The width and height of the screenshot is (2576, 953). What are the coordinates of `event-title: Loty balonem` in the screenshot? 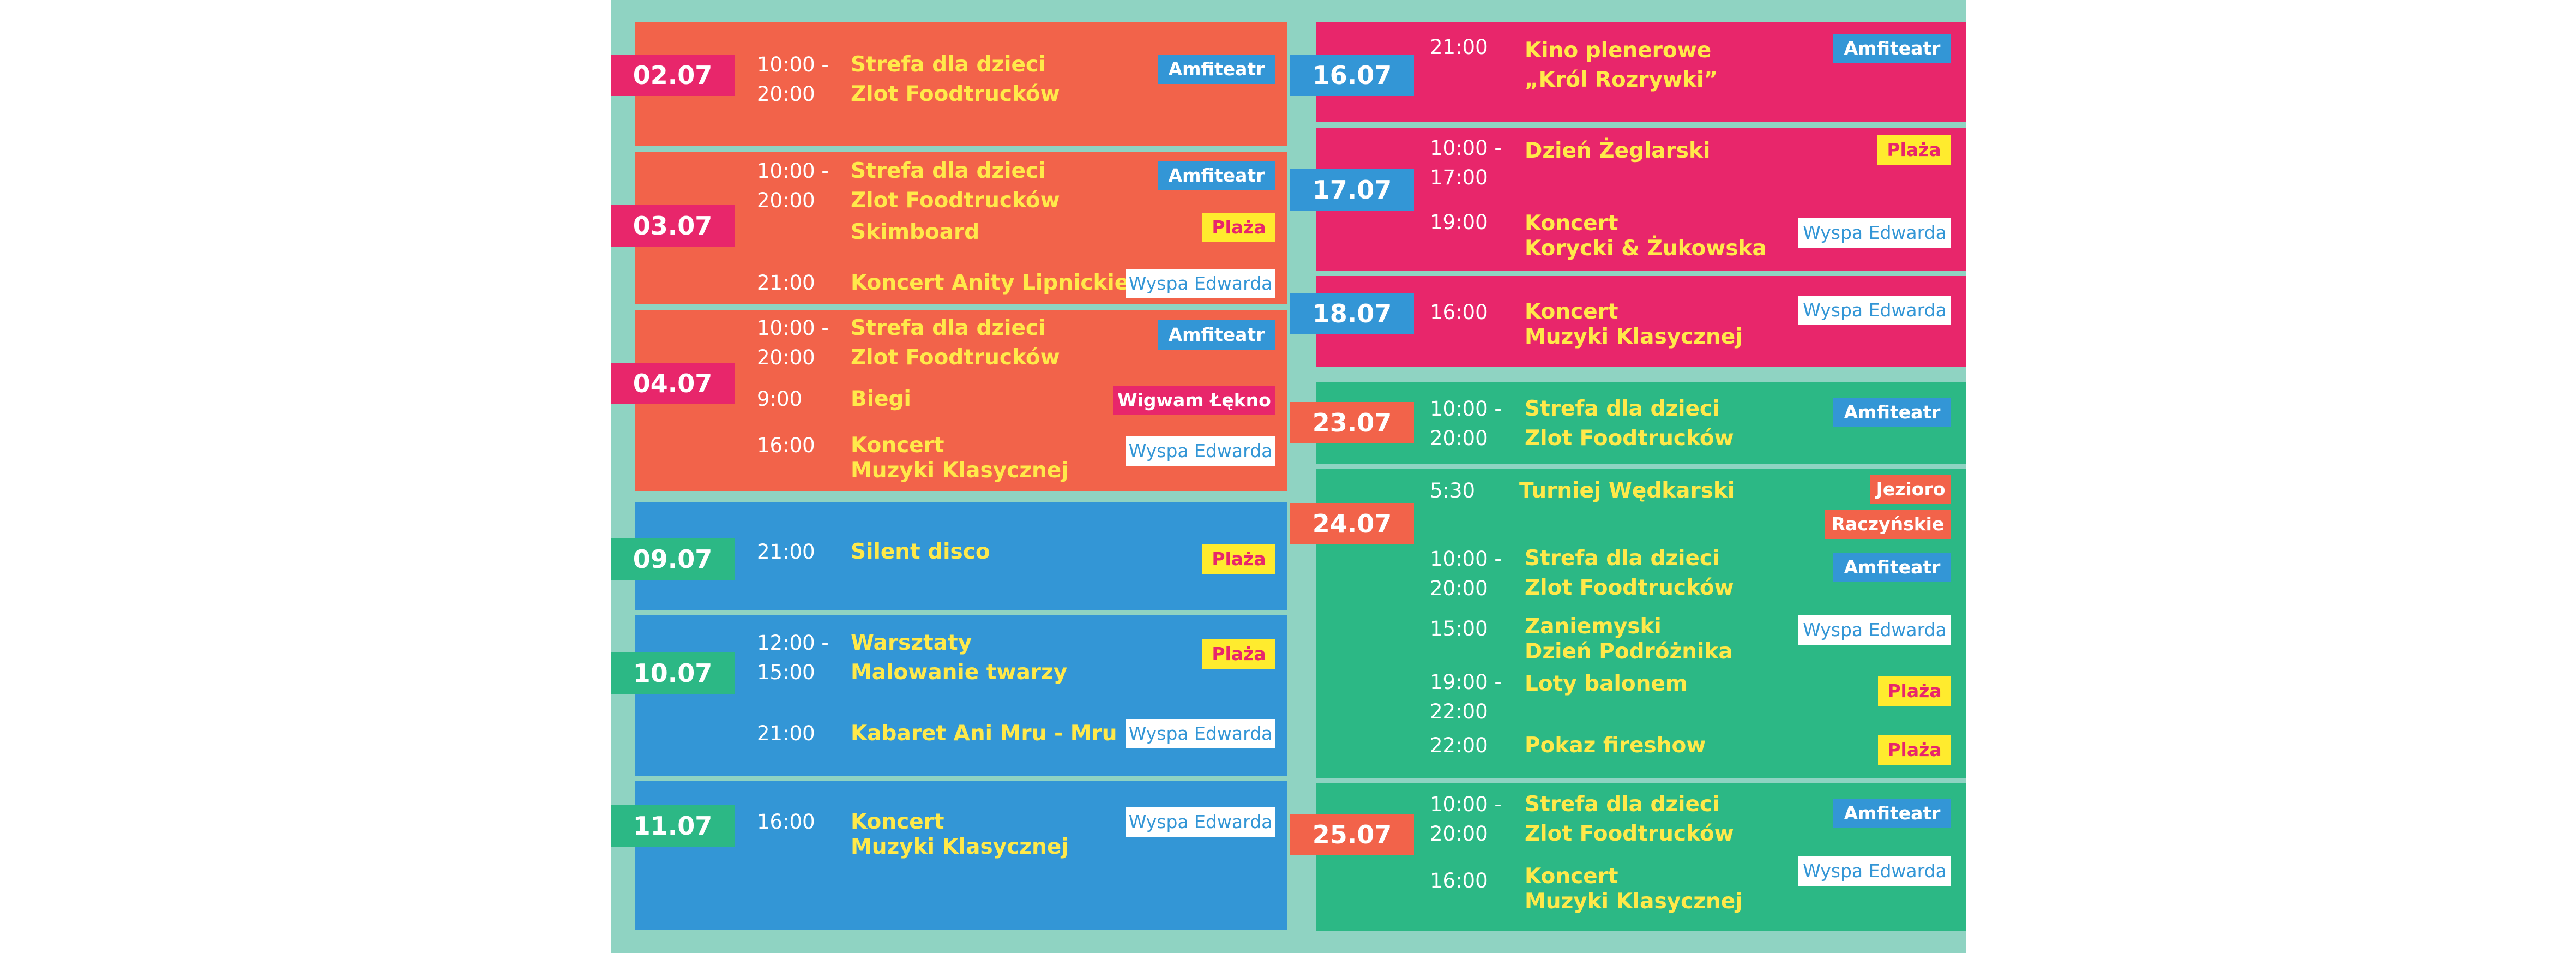 It's located at (1606, 684).